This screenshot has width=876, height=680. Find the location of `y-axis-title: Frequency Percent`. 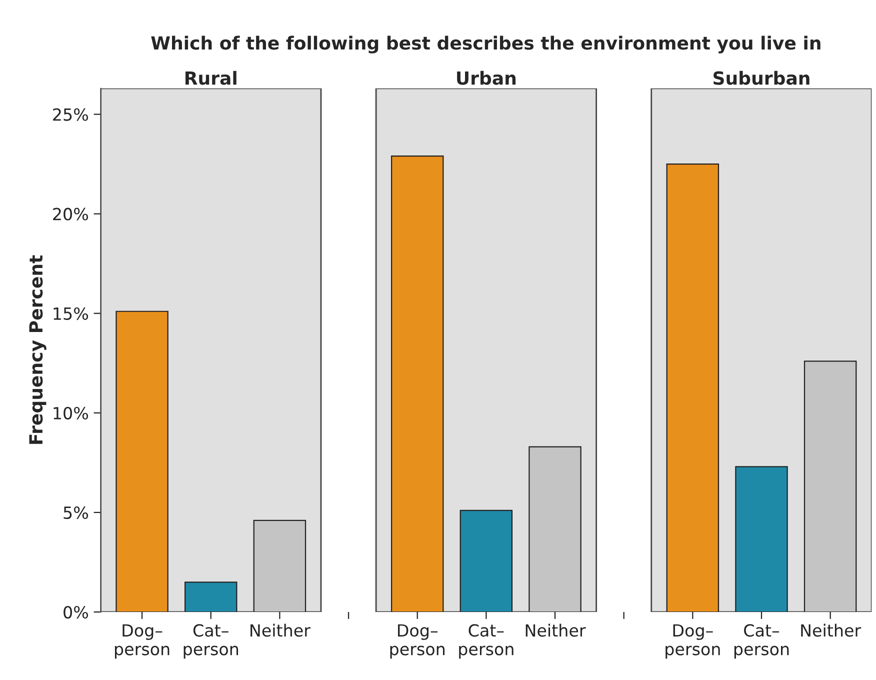

y-axis-title: Frequency Percent is located at coordinates (37, 349).